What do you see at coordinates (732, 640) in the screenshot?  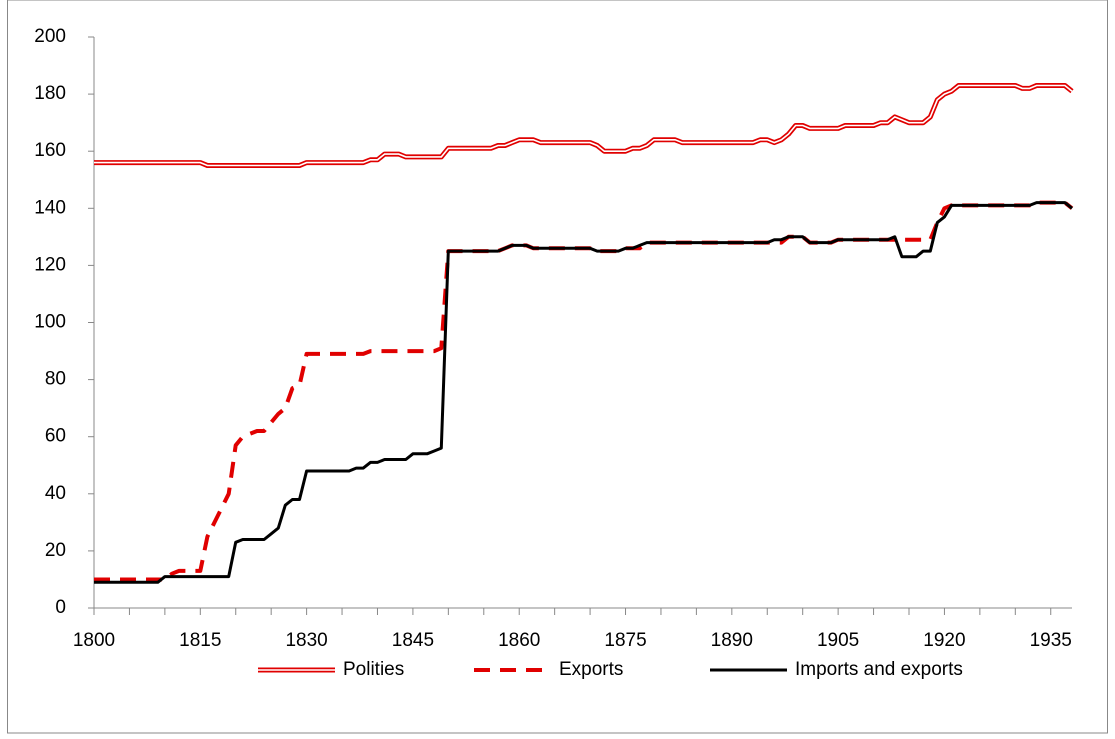 I see `x-tick-label: 1890` at bounding box center [732, 640].